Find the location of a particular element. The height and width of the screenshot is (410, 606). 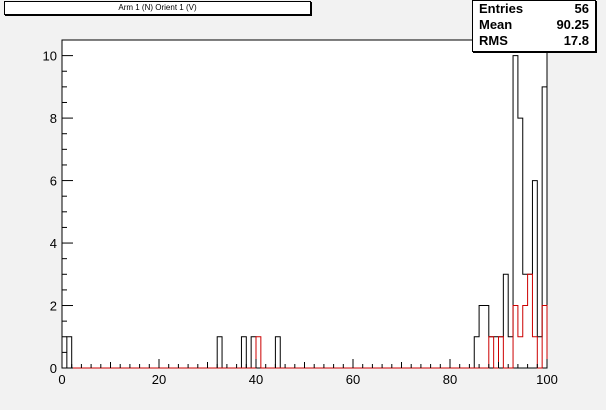

stats-value: 56 is located at coordinates (581, 8).